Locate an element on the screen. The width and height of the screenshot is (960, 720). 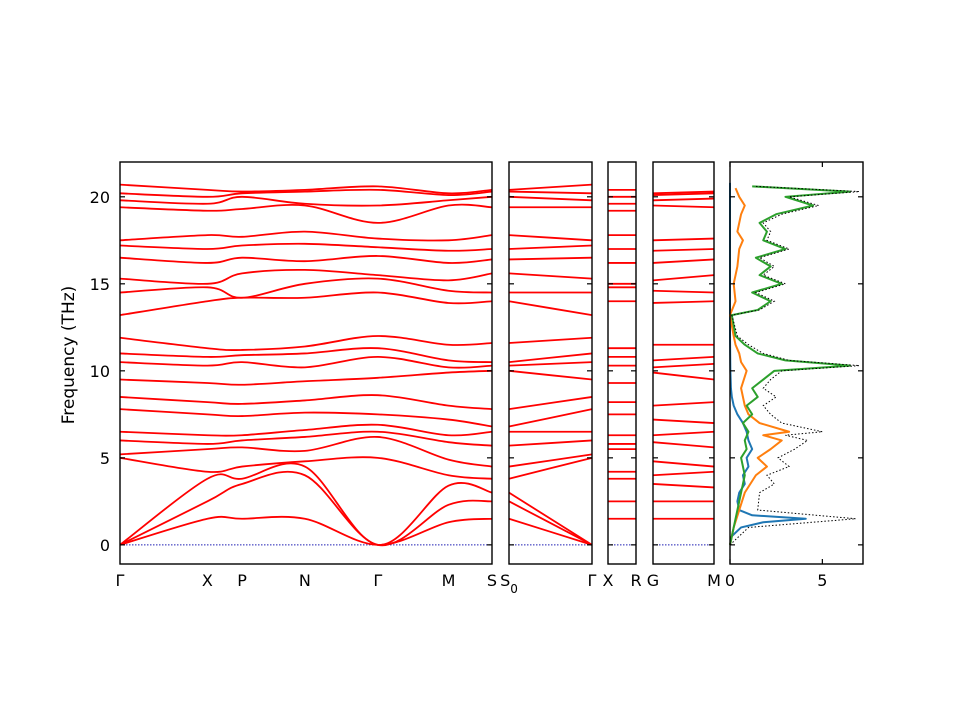
x-tick-label: G is located at coordinates (653, 580).